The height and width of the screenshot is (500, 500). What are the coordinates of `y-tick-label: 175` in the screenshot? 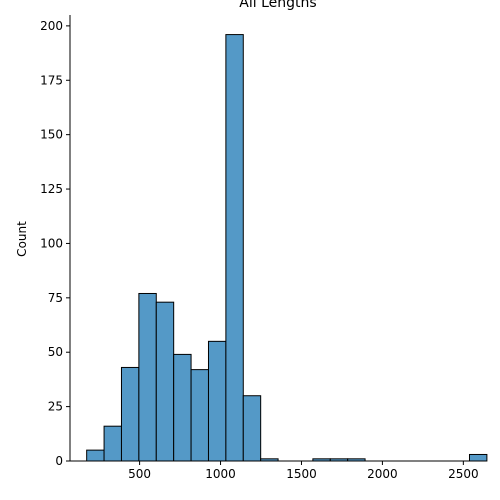 It's located at (51, 80).